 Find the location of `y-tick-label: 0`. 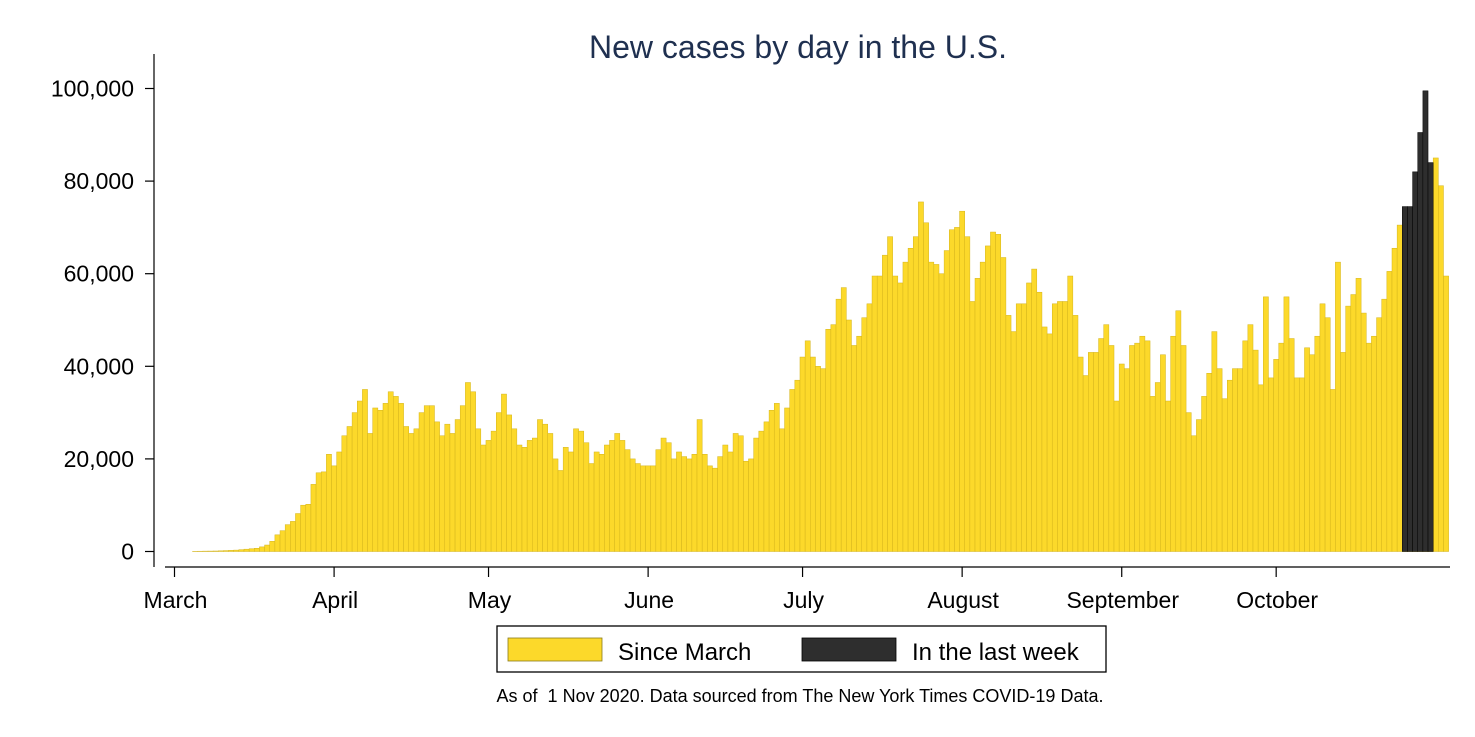

y-tick-label: 0 is located at coordinates (127, 552).